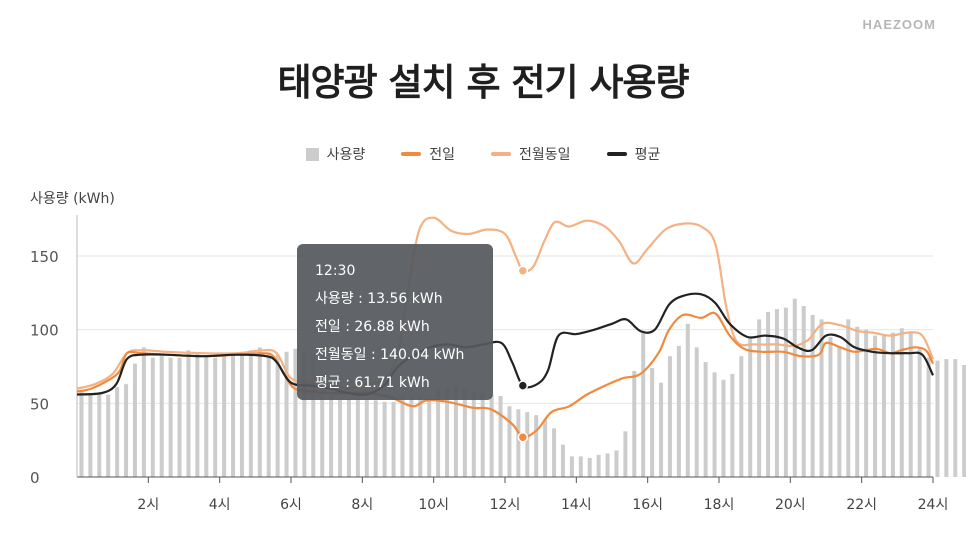 This screenshot has width=966, height=546. I want to click on x-tick-label: 4시, so click(220, 505).